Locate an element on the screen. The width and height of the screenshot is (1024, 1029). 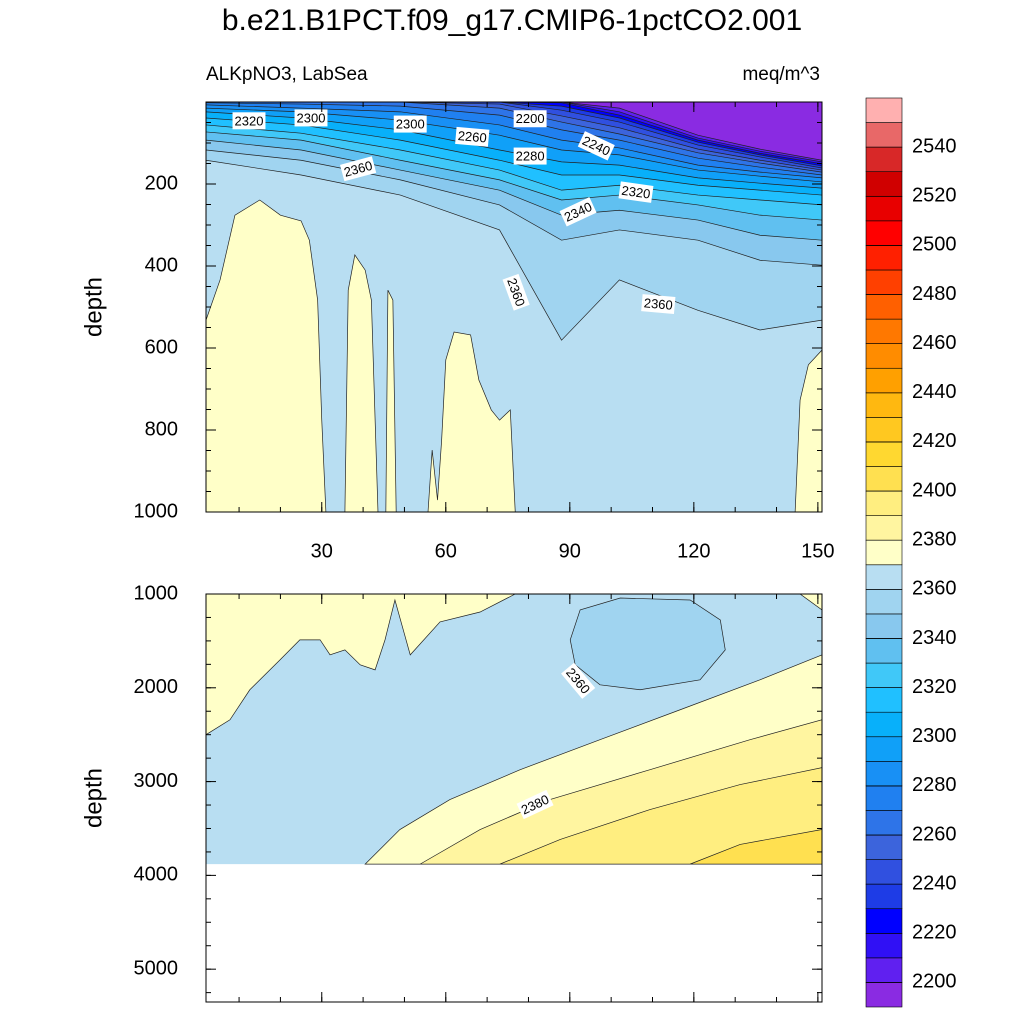
contour-label: 2200 is located at coordinates (530, 119).